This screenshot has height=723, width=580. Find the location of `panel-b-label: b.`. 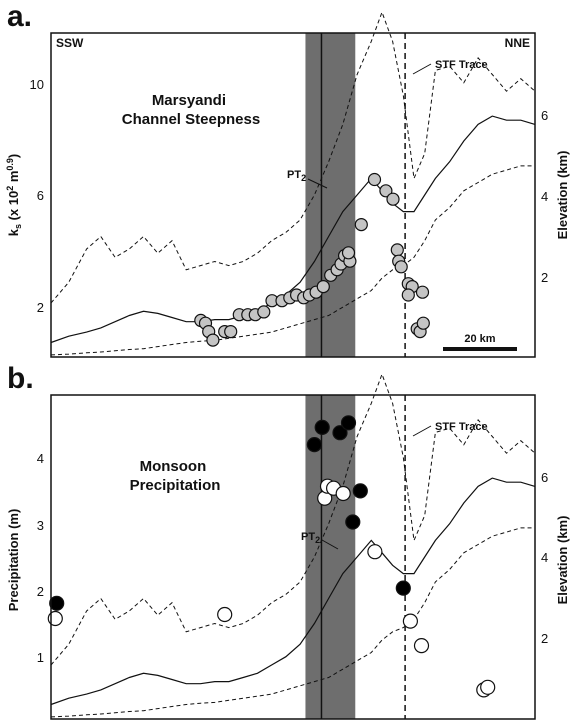

panel-b-label: b. is located at coordinates (20, 378).